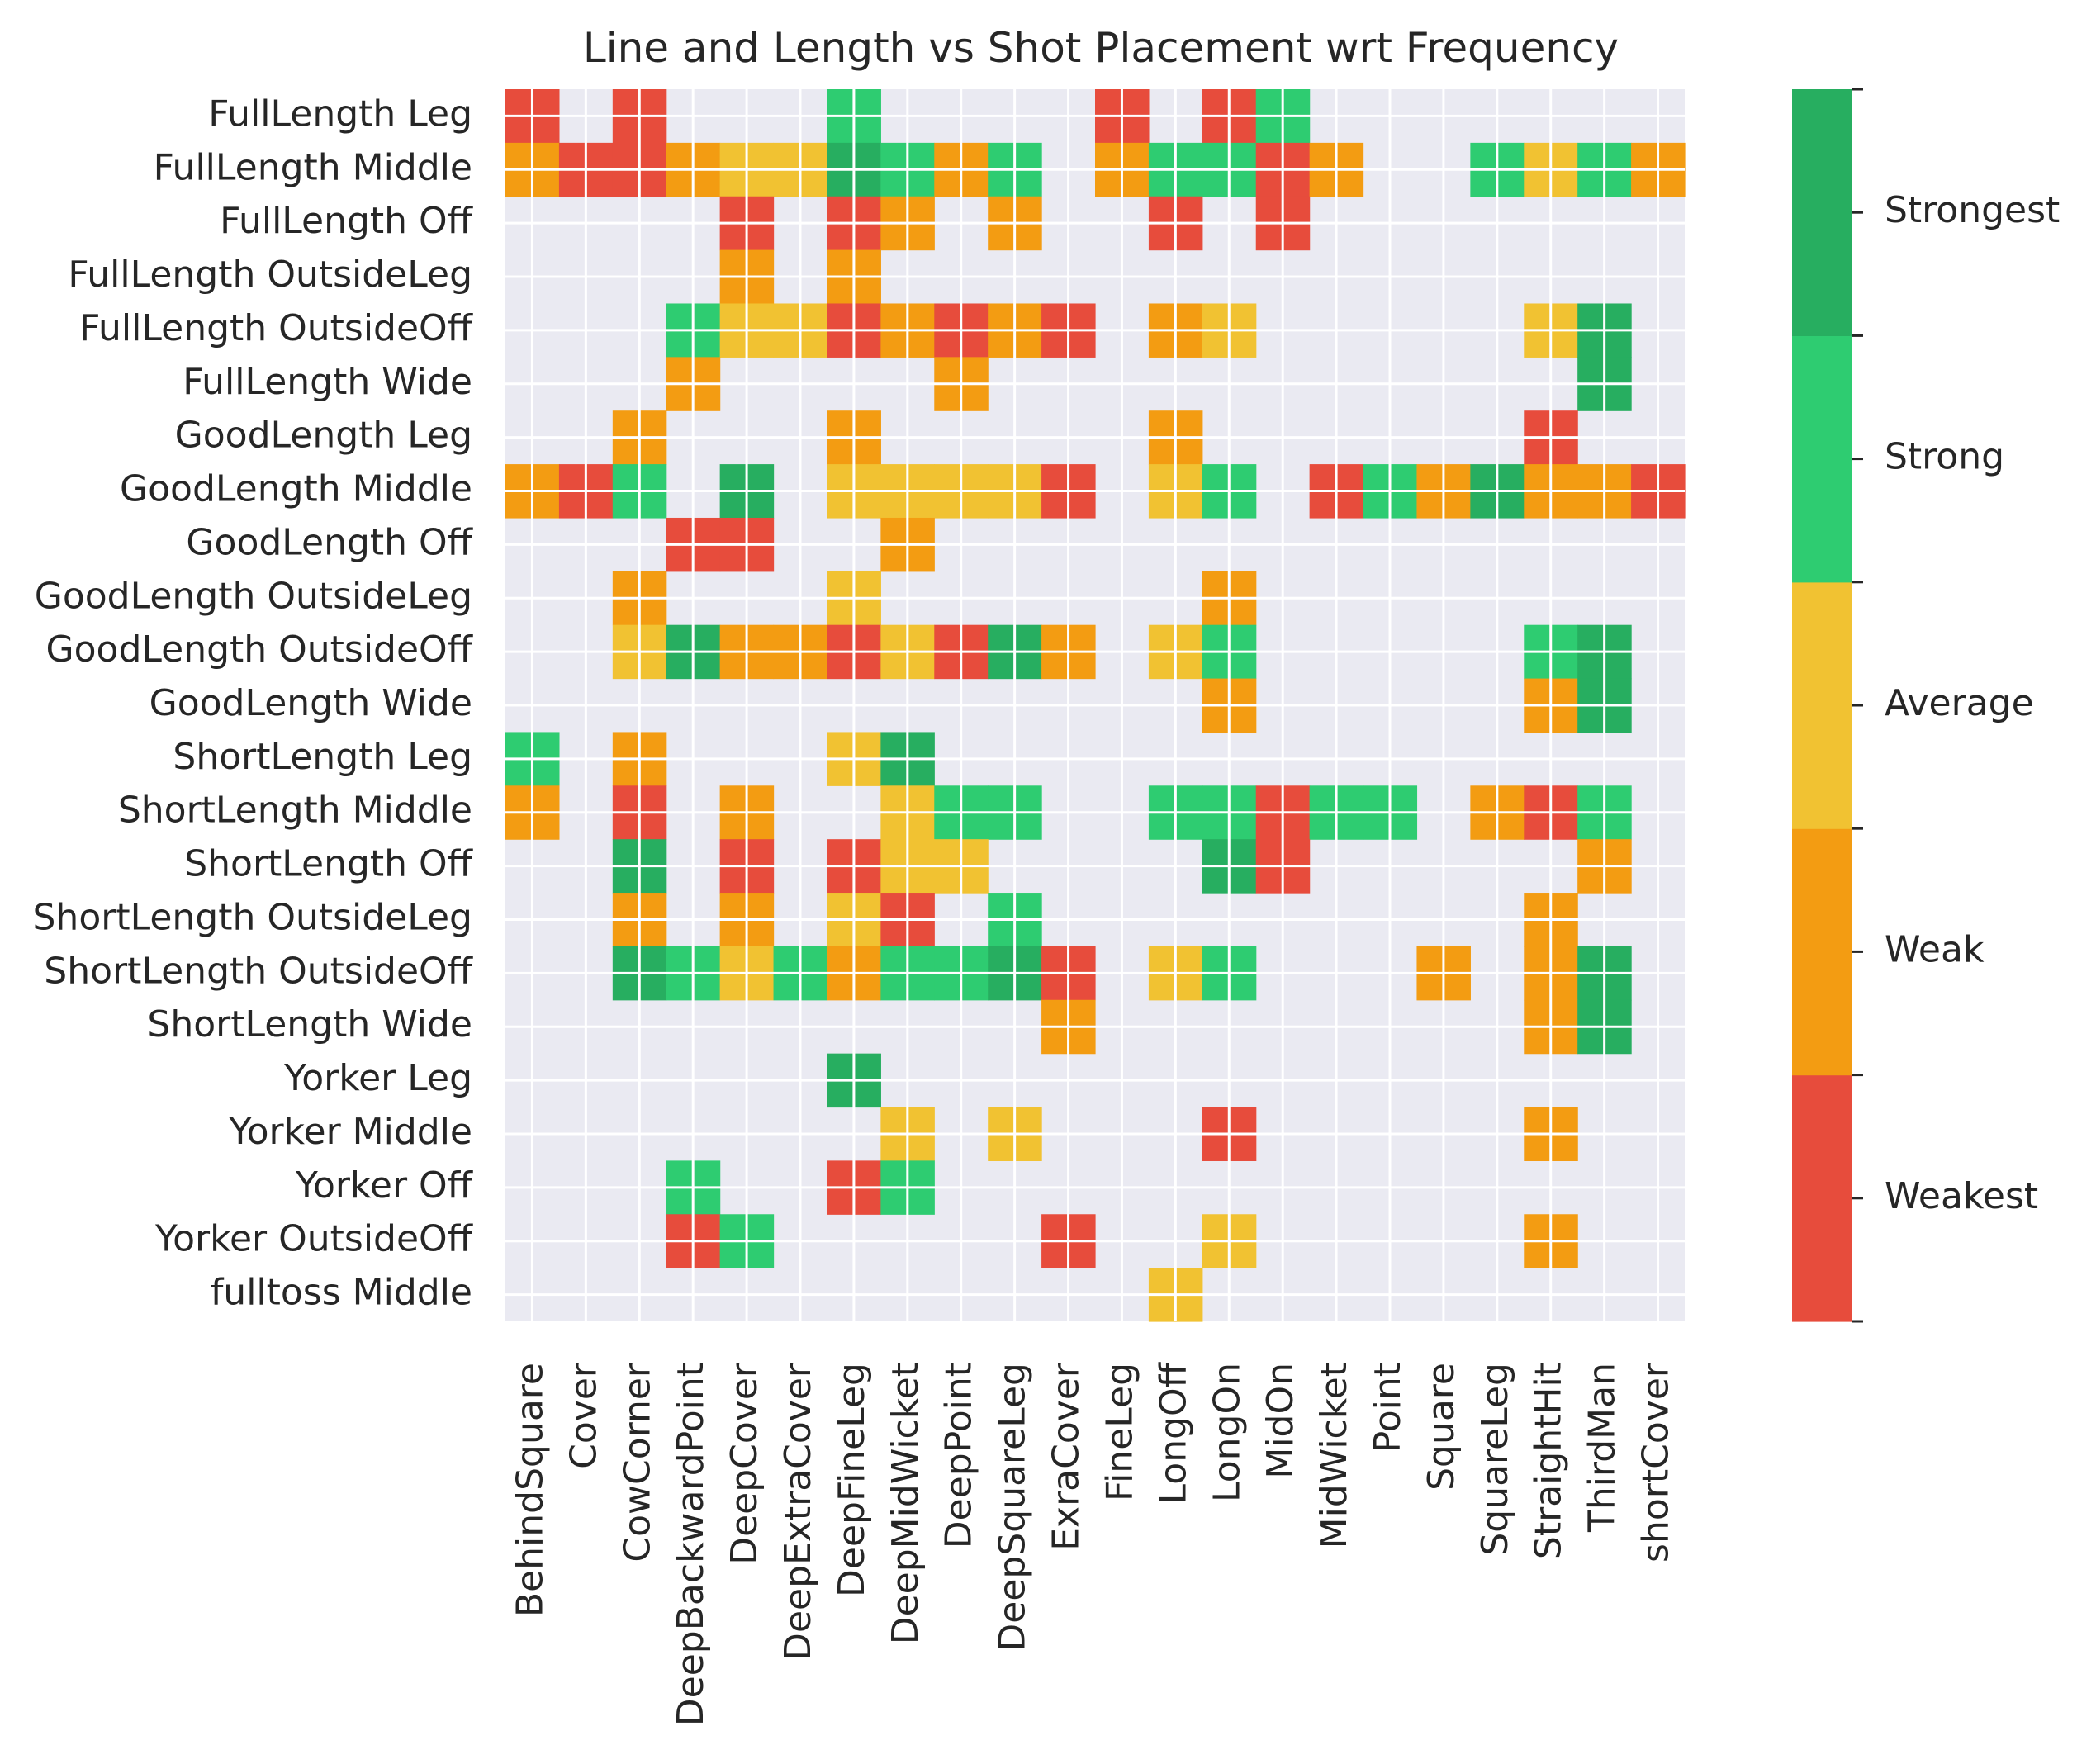 The height and width of the screenshot is (1764, 2096). What do you see at coordinates (583, 1415) in the screenshot?
I see `x-tick-label: Cover` at bounding box center [583, 1415].